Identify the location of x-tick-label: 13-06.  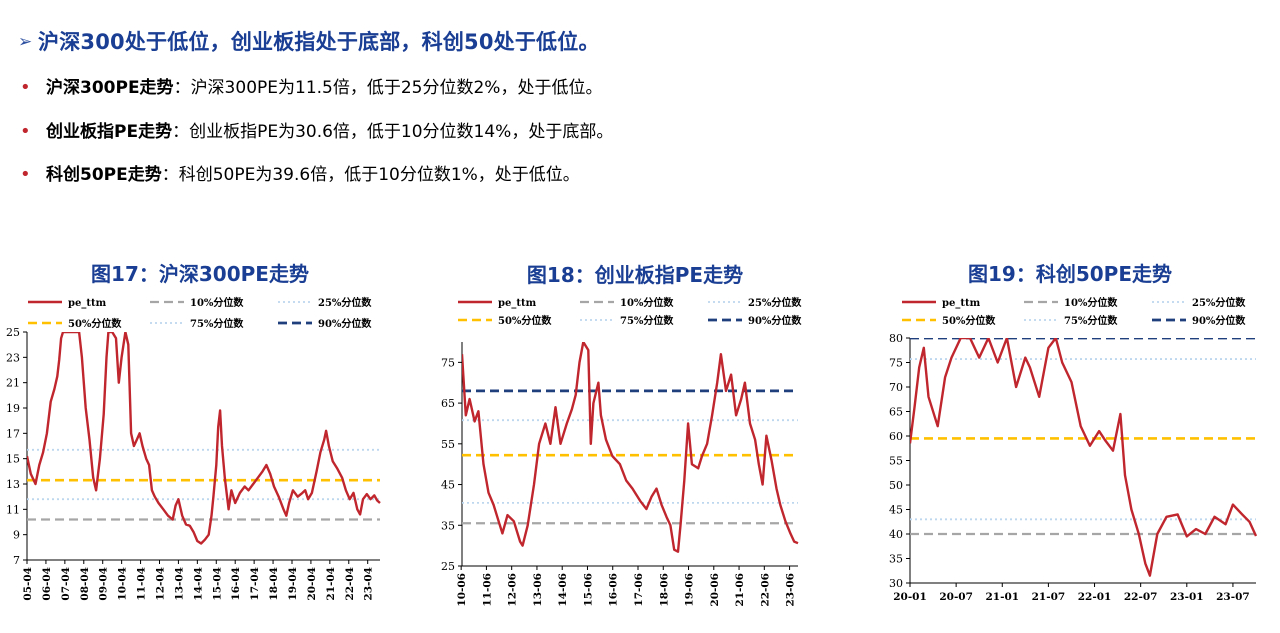
(538, 590).